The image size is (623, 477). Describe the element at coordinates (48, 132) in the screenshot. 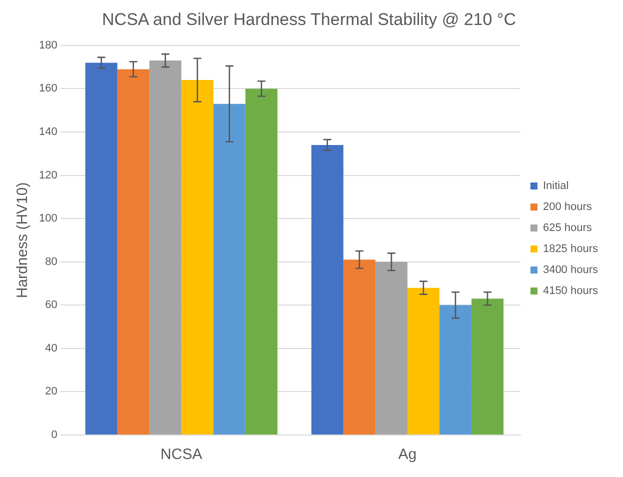

I see `y-tick-label: 140` at that location.